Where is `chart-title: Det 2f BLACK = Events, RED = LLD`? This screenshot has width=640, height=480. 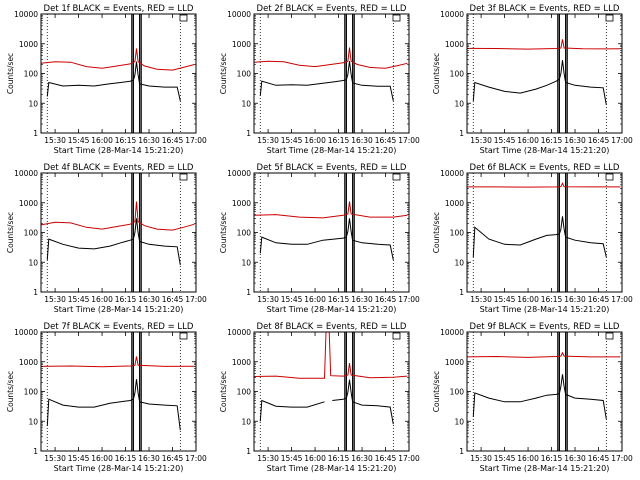
chart-title: Det 2f BLACK = Events, RED = LLD is located at coordinates (332, 9).